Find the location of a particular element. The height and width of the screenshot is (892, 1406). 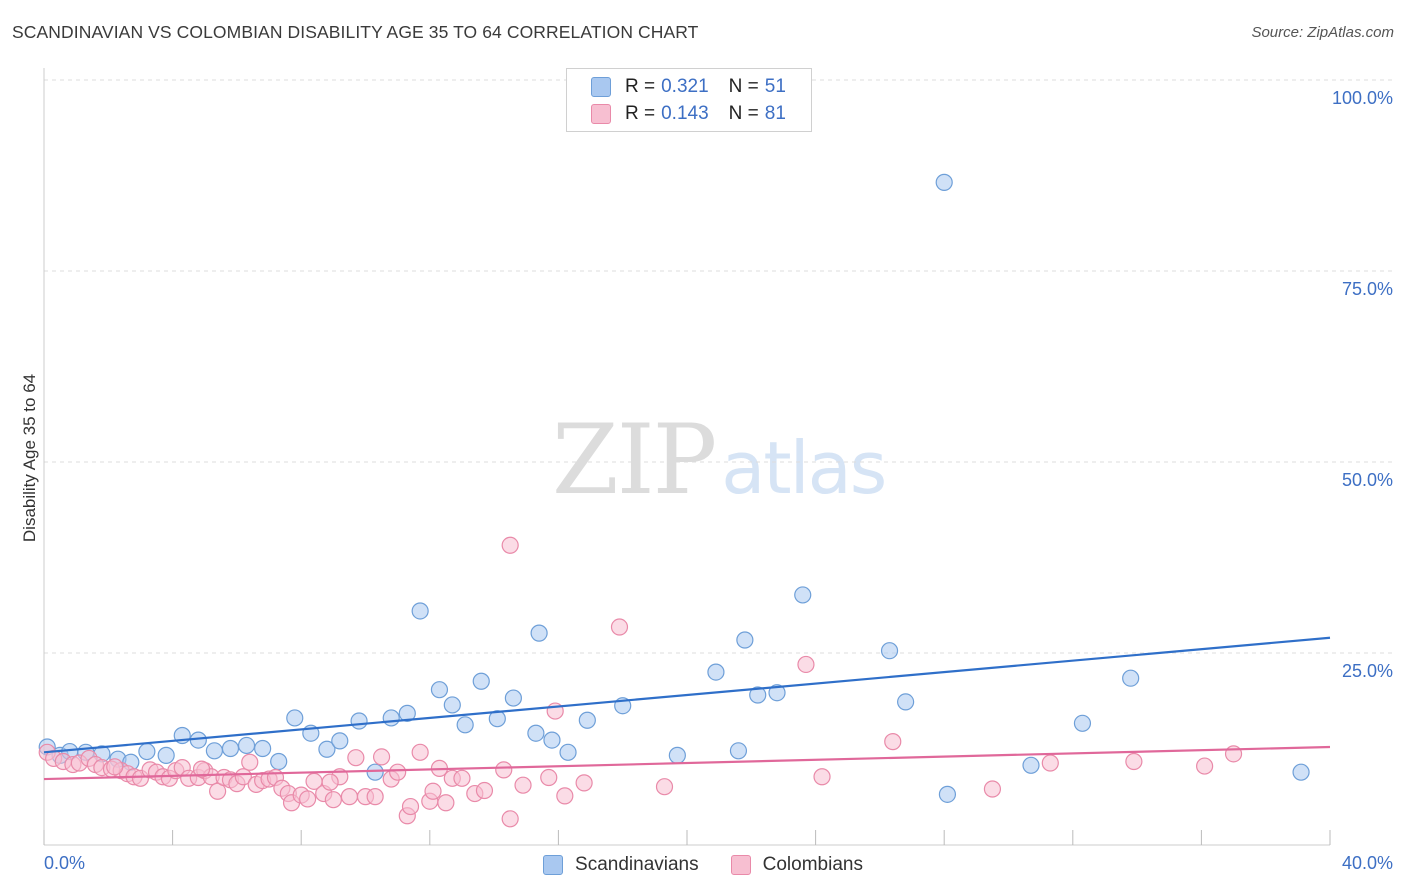

legend-item-colombians: Colombians is located at coordinates (796, 865).